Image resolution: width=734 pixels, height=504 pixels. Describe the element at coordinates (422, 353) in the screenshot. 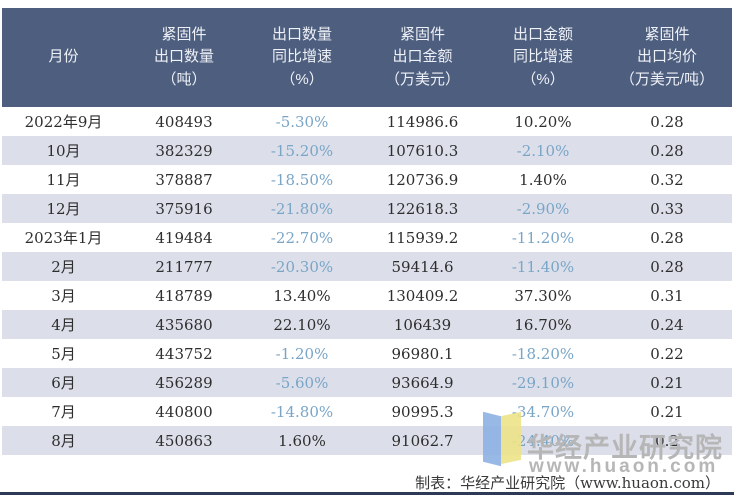

I see `cell-export-value: 96980.1` at that location.